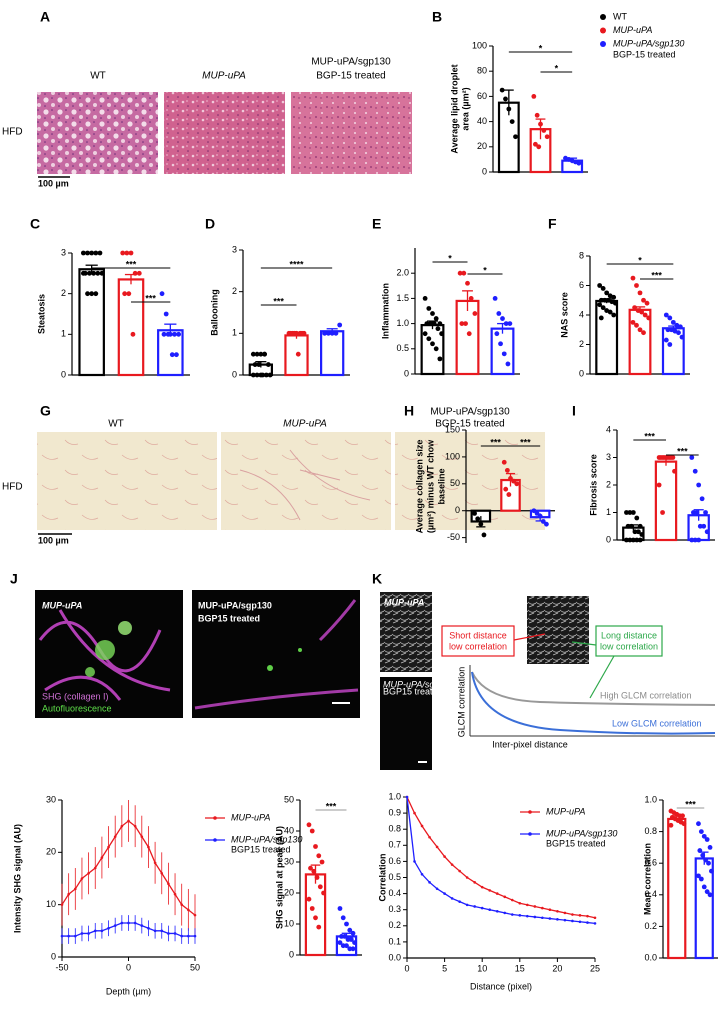  Describe the element at coordinates (602, 677) in the screenshot. I see `callout-line` at that location.